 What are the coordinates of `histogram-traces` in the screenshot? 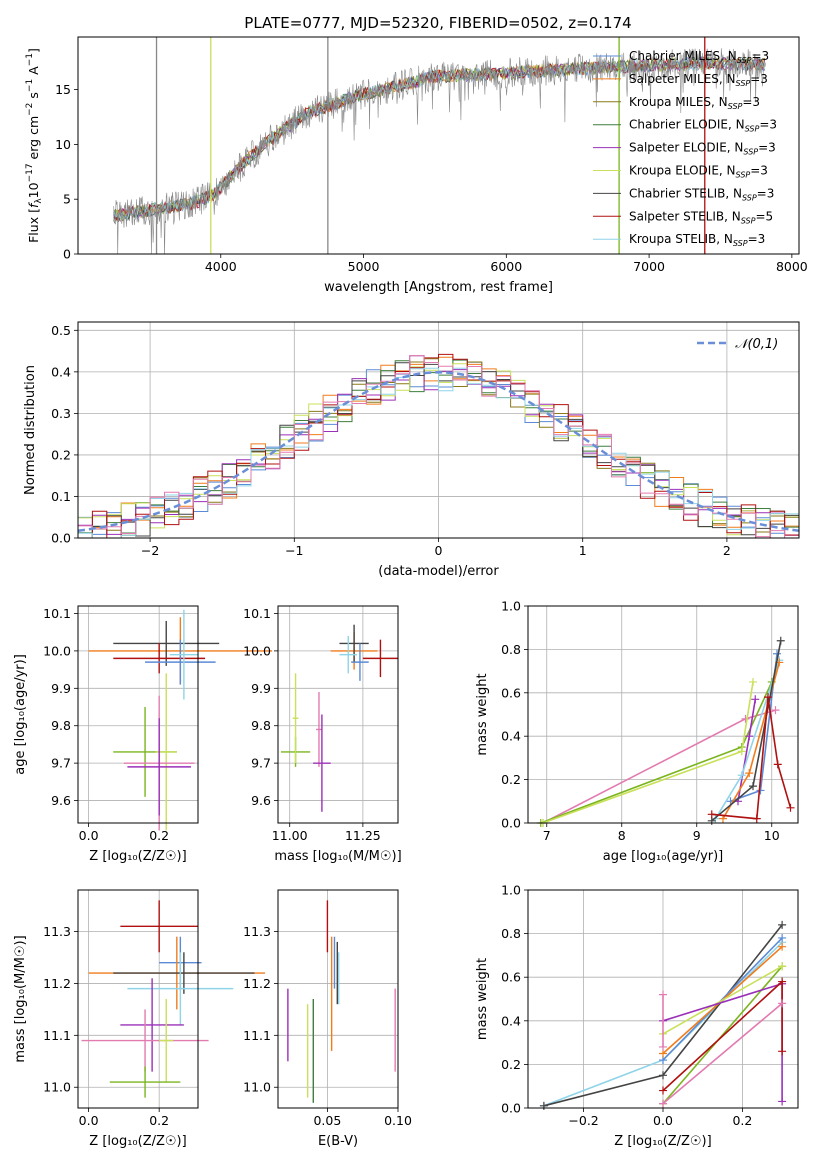 It's located at (438, 445).